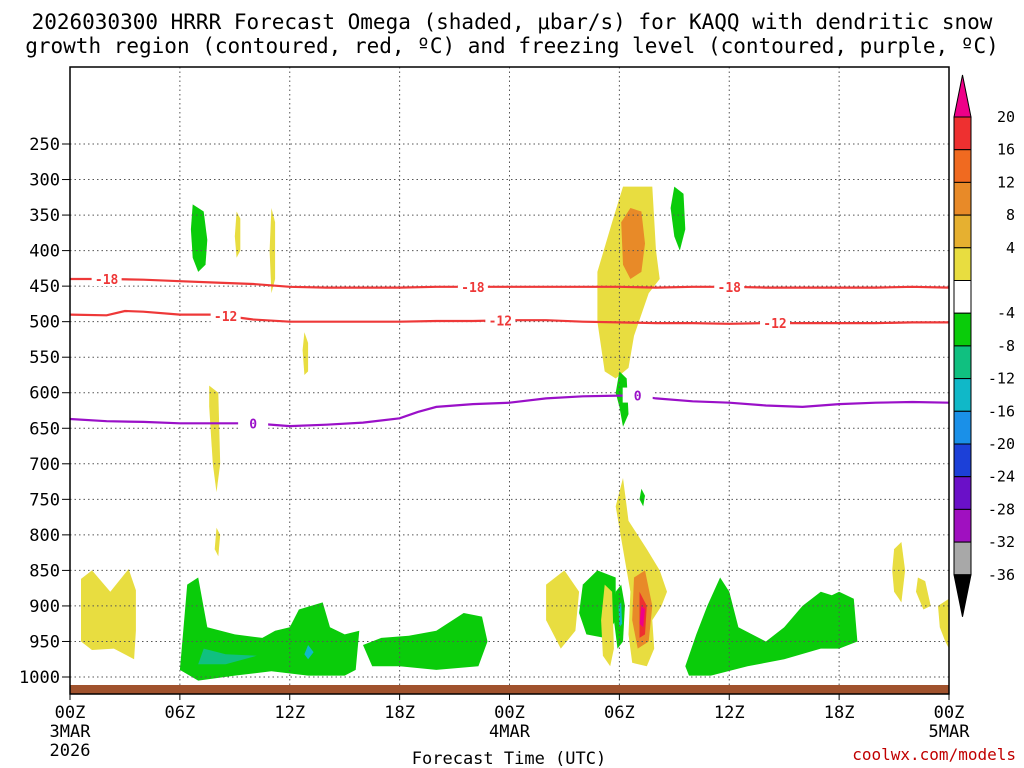 This screenshot has height=768, width=1024. I want to click on y-tick-label-800: 800, so click(44, 536).